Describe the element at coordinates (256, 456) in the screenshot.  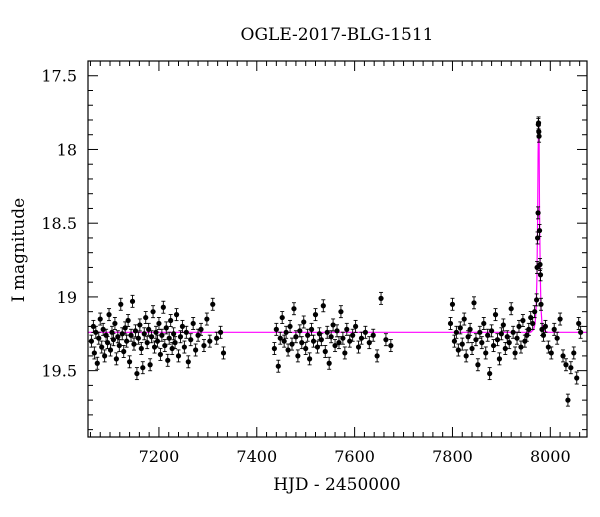
I see `x-tick-label: 7400` at that location.